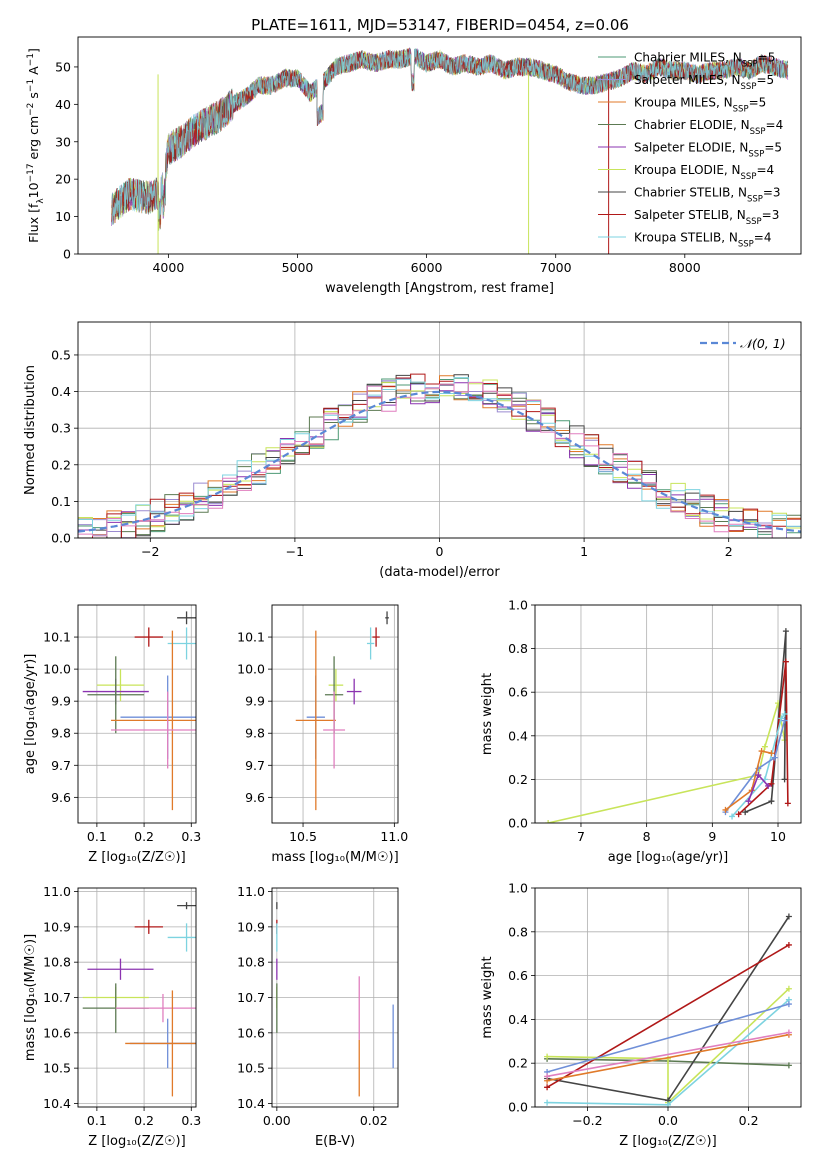  Describe the element at coordinates (690, 215) in the screenshot. I see `legend-text: Salpeter STELIB, N` at that location.